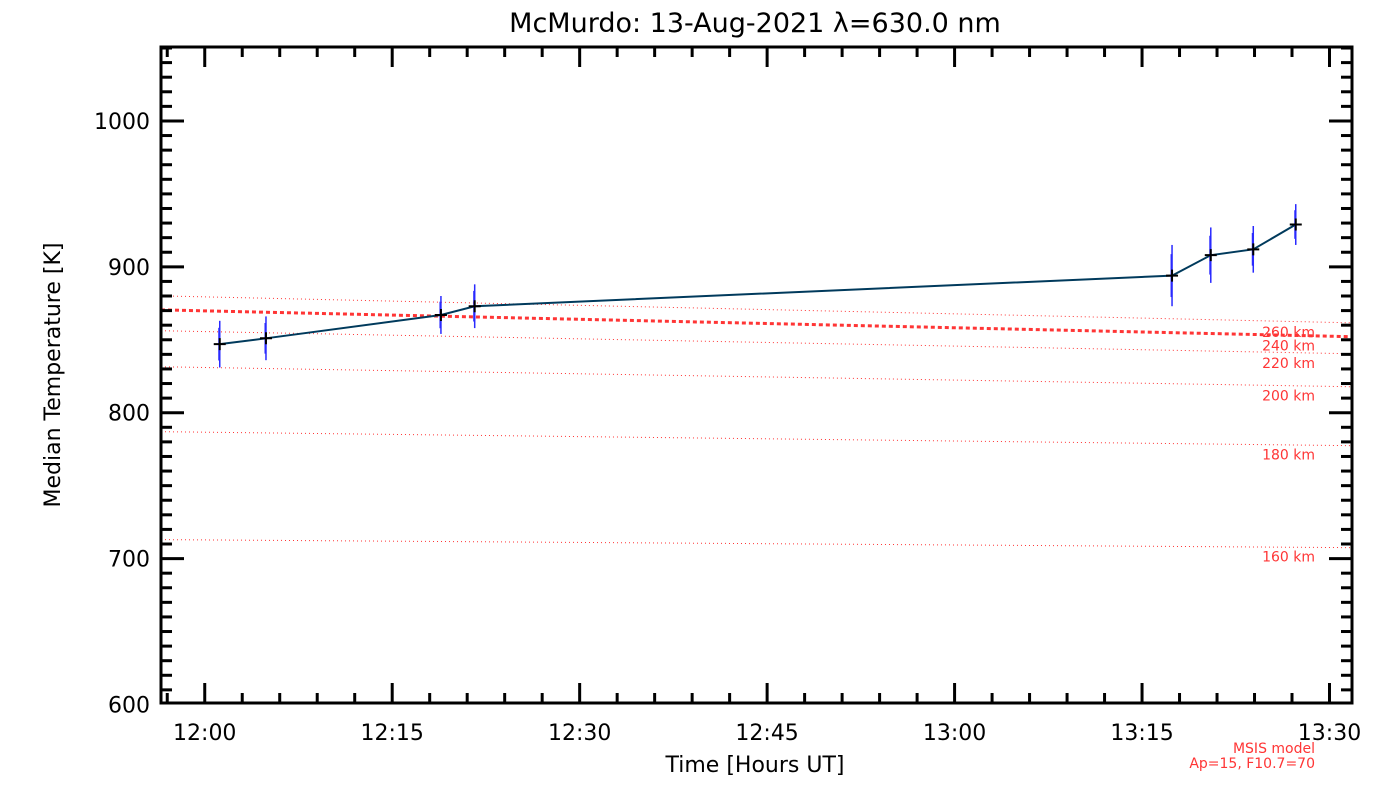  What do you see at coordinates (1288, 558) in the screenshot?
I see `model-line-label: 160 km` at bounding box center [1288, 558].